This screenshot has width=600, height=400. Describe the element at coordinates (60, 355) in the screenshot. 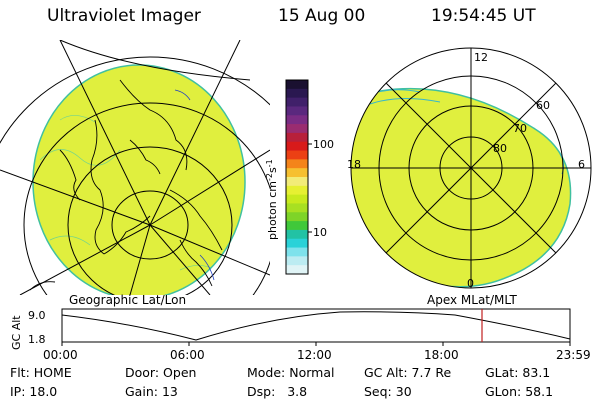

I see `time-tick-0000: 00:00` at that location.